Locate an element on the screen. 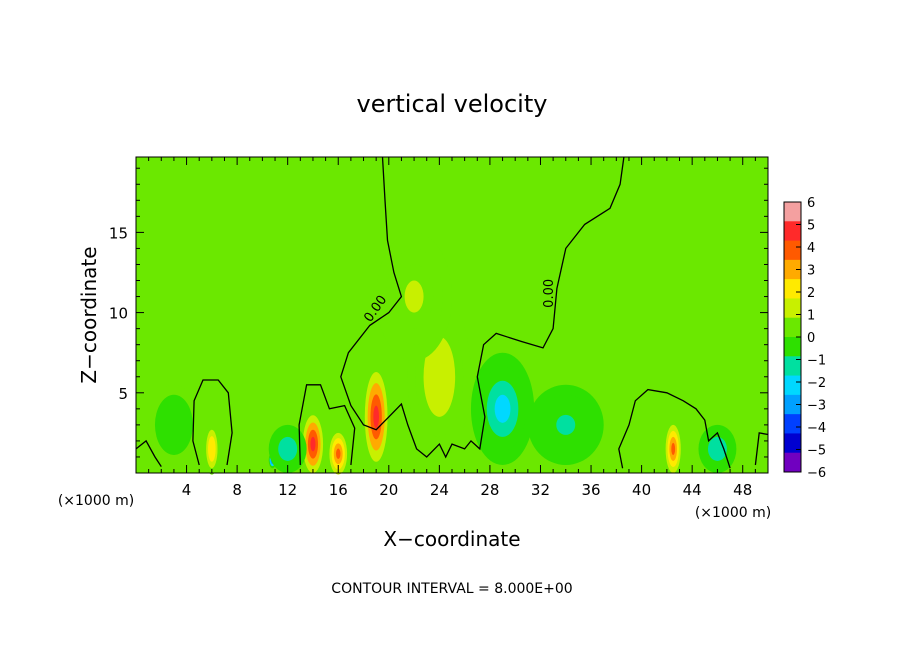 The width and height of the screenshot is (904, 654). y-tick-label-15: 15 is located at coordinates (118, 233).